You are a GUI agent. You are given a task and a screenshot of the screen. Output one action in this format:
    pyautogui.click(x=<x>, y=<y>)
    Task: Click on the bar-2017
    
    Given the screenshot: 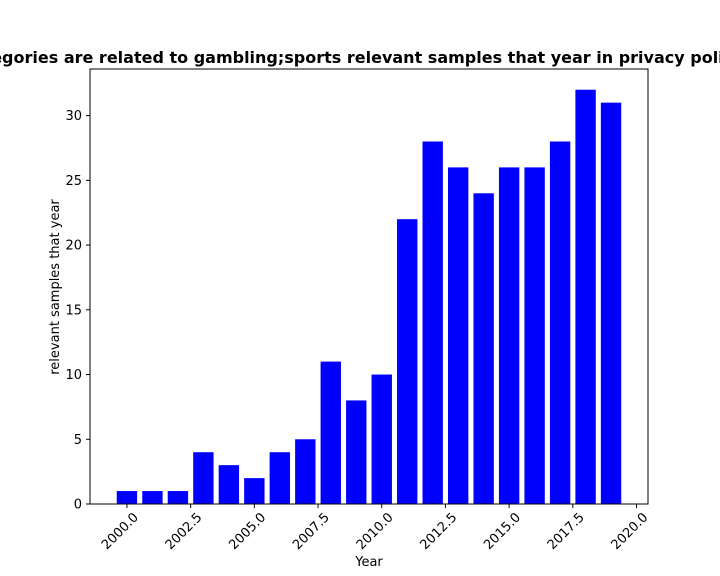 What is the action you would take?
    pyautogui.click(x=560, y=322)
    